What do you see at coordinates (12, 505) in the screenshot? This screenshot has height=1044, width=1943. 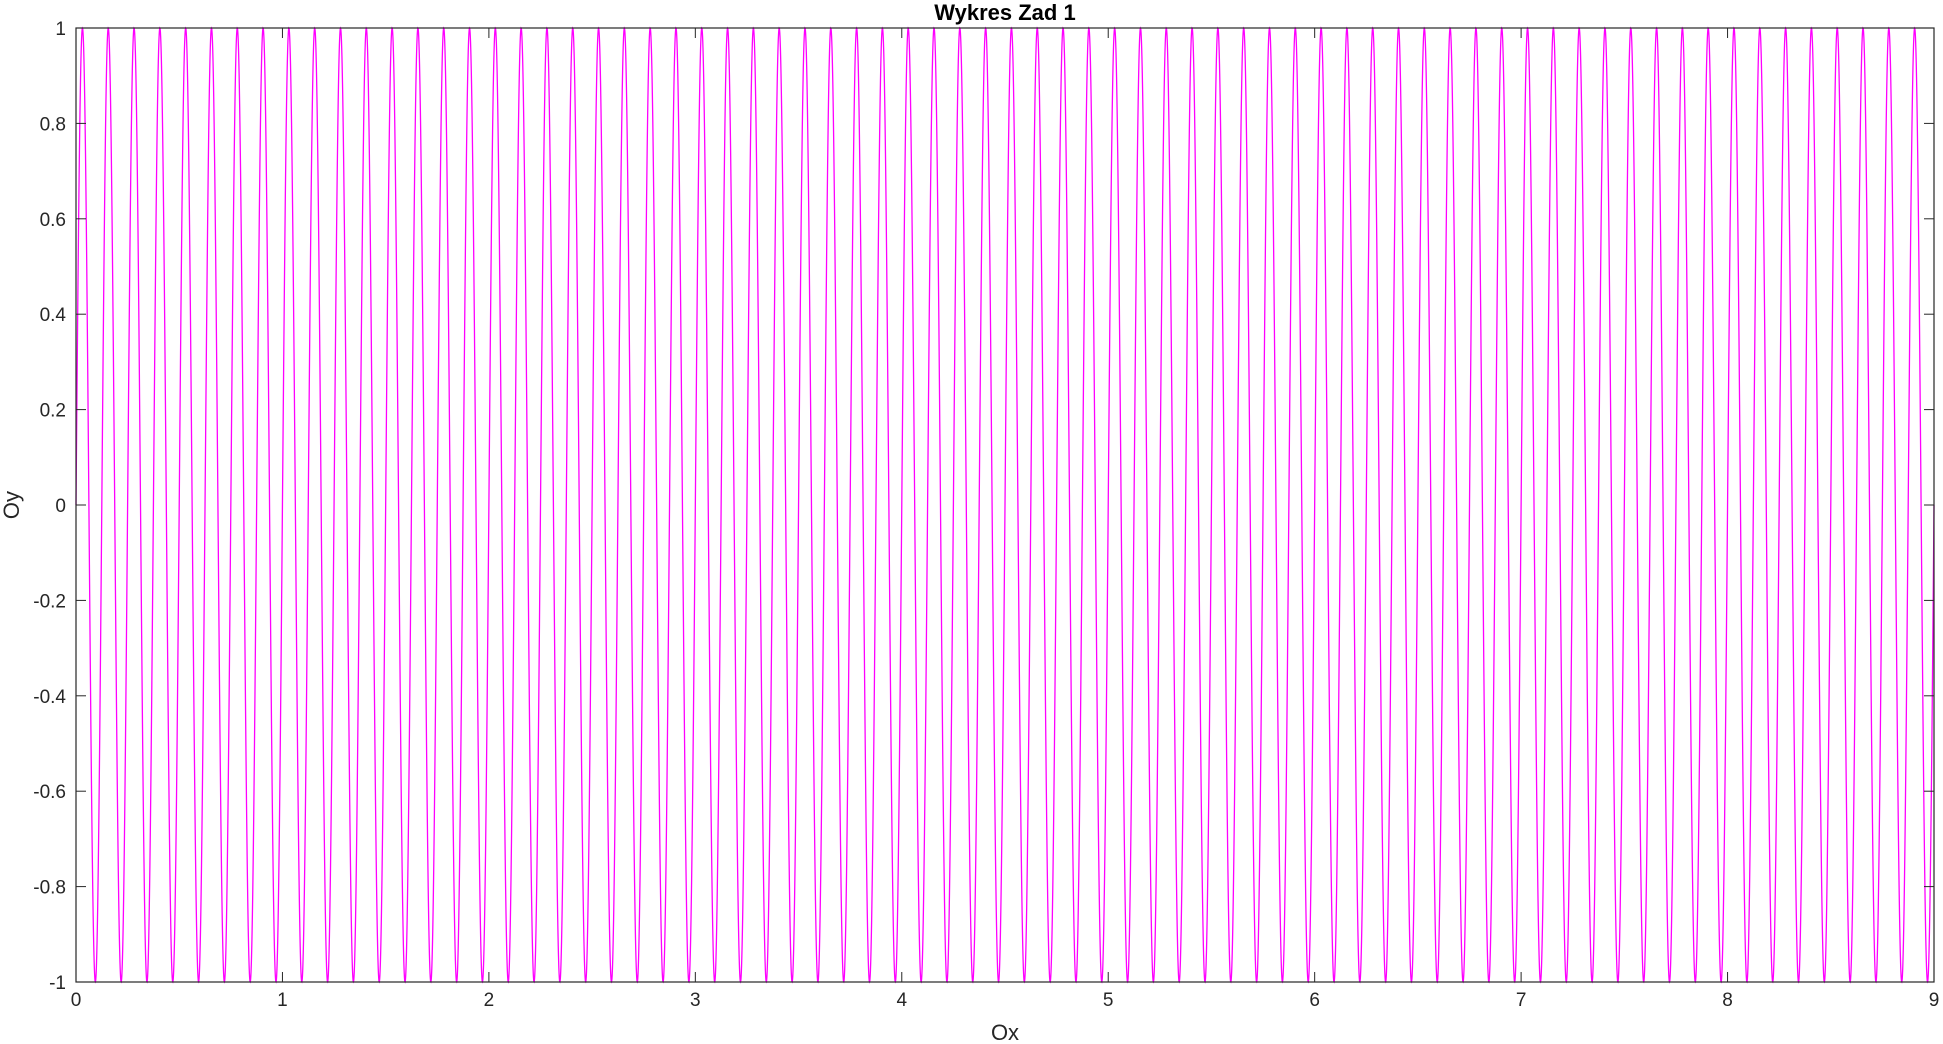 I see `y-axis-label: Oy` at bounding box center [12, 505].